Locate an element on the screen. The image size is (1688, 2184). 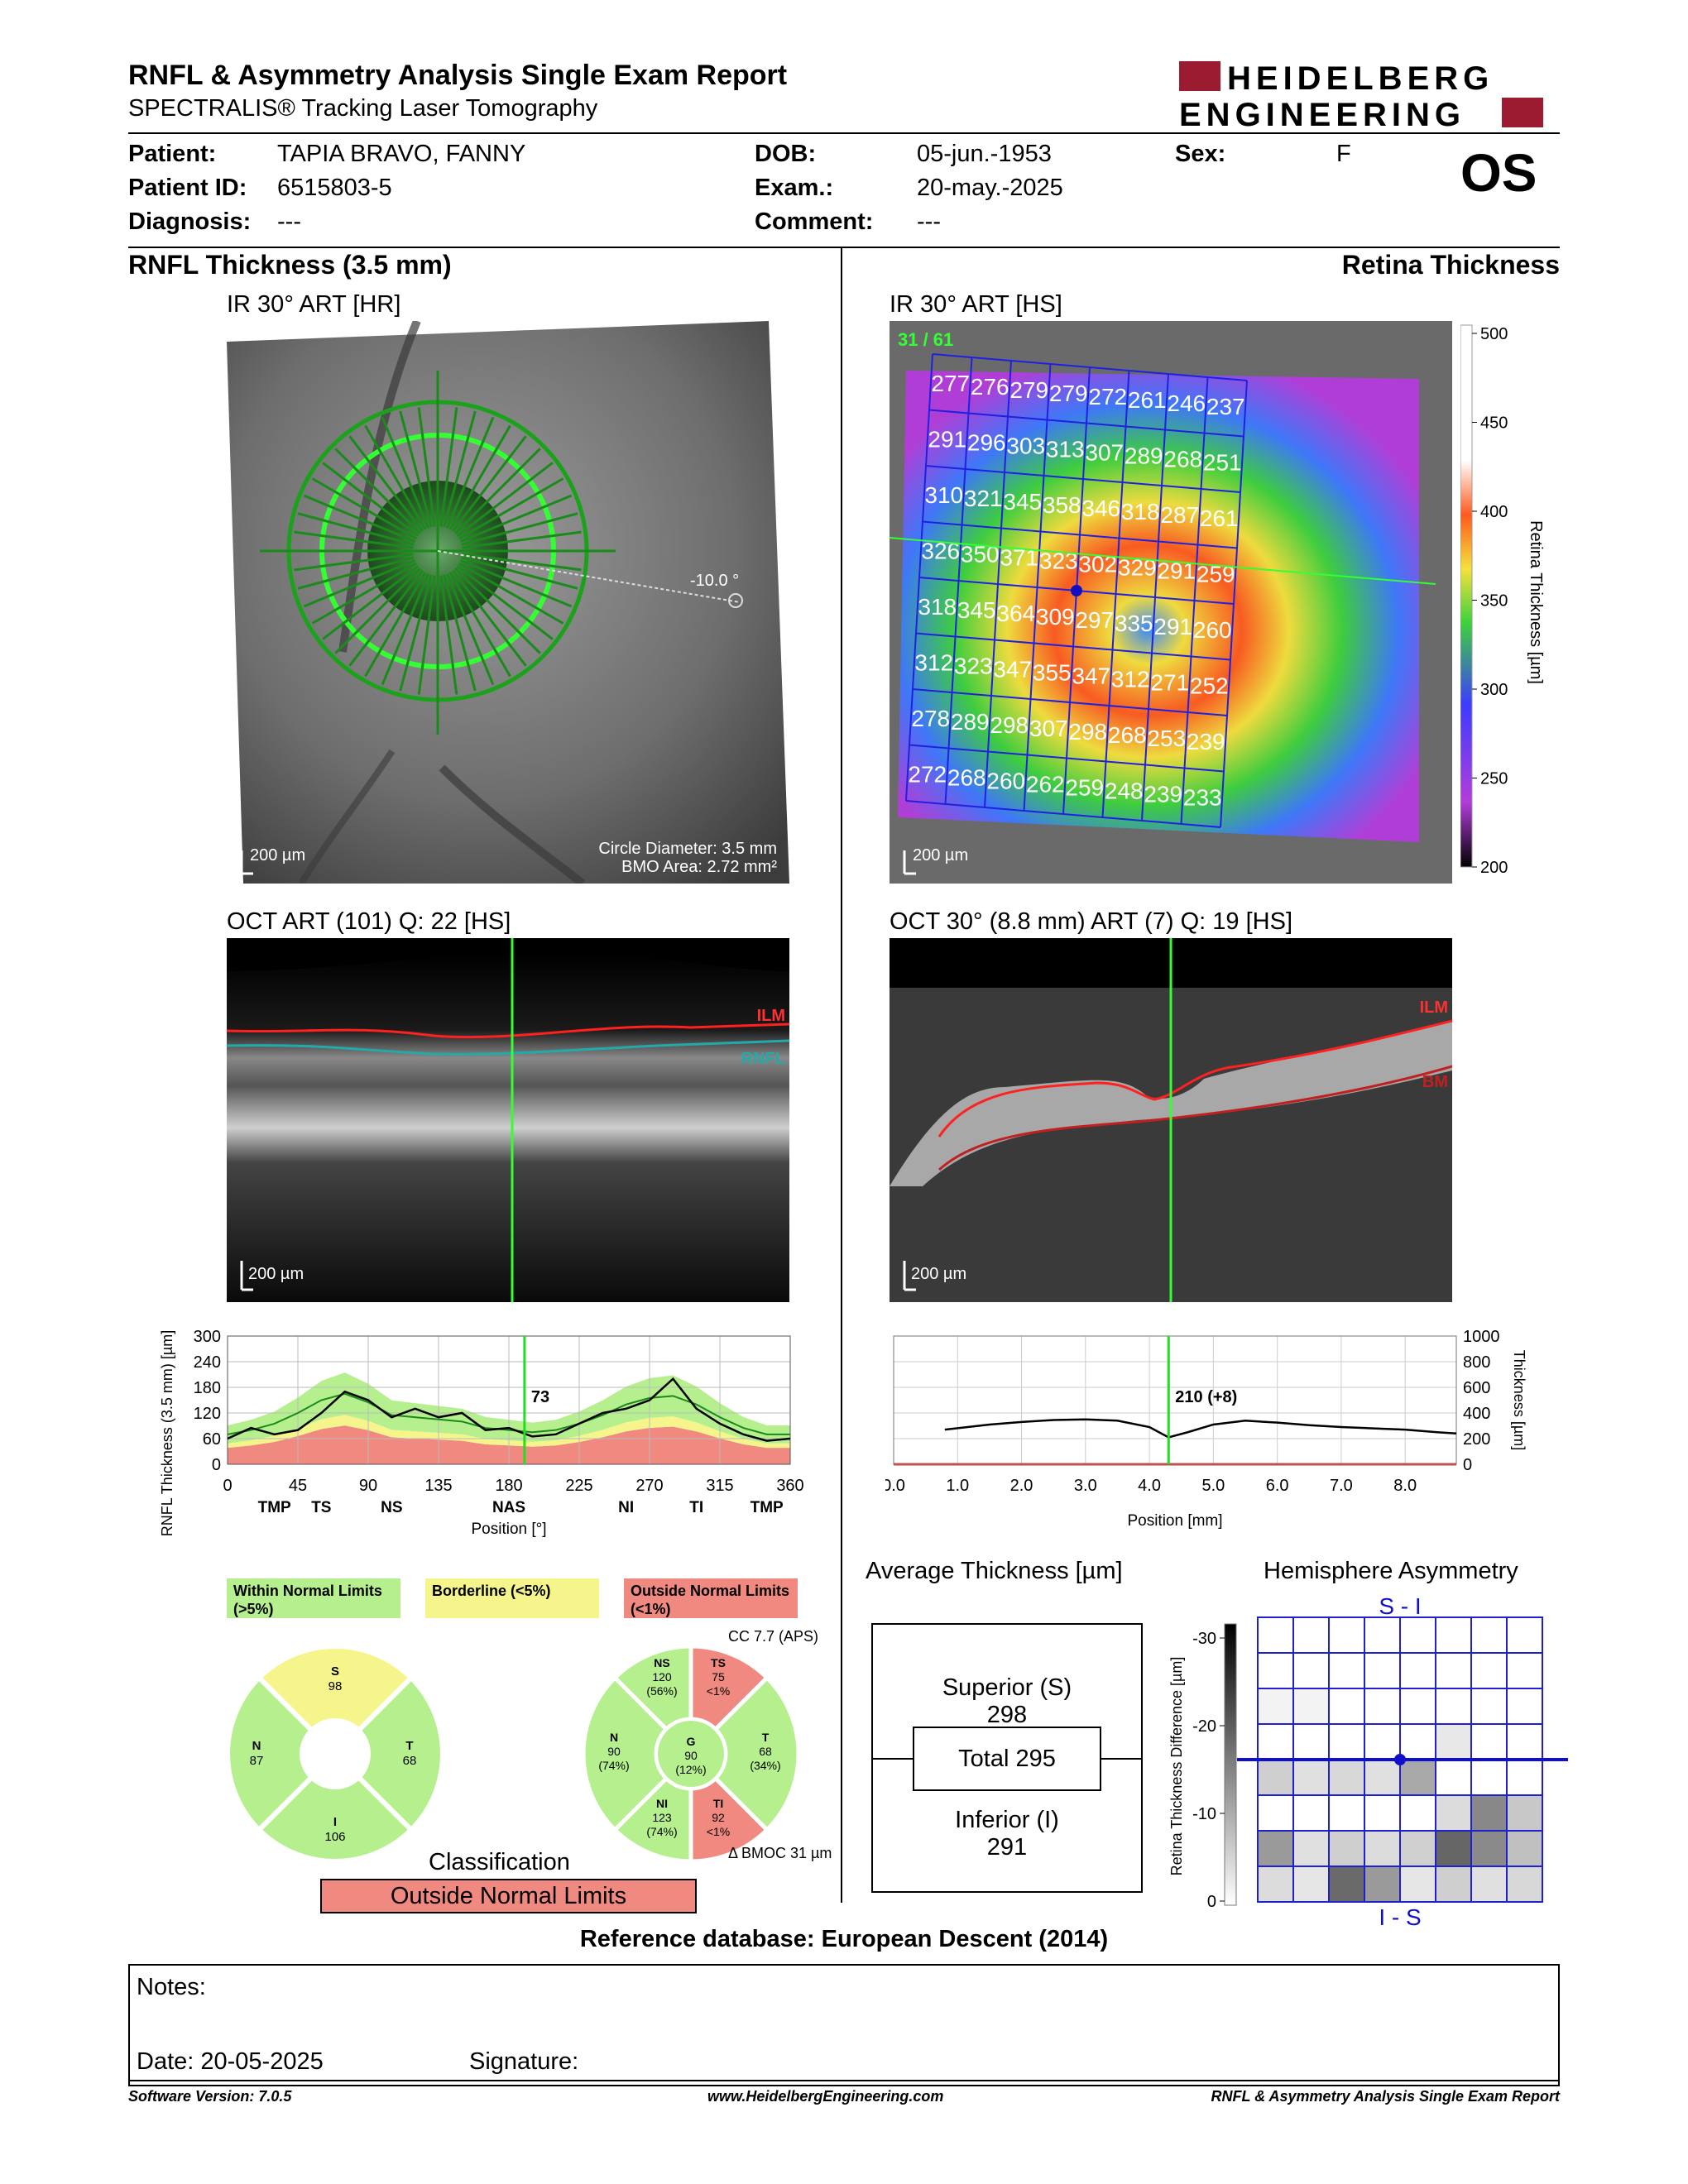
grid-value: 347 is located at coordinates (1091, 675).